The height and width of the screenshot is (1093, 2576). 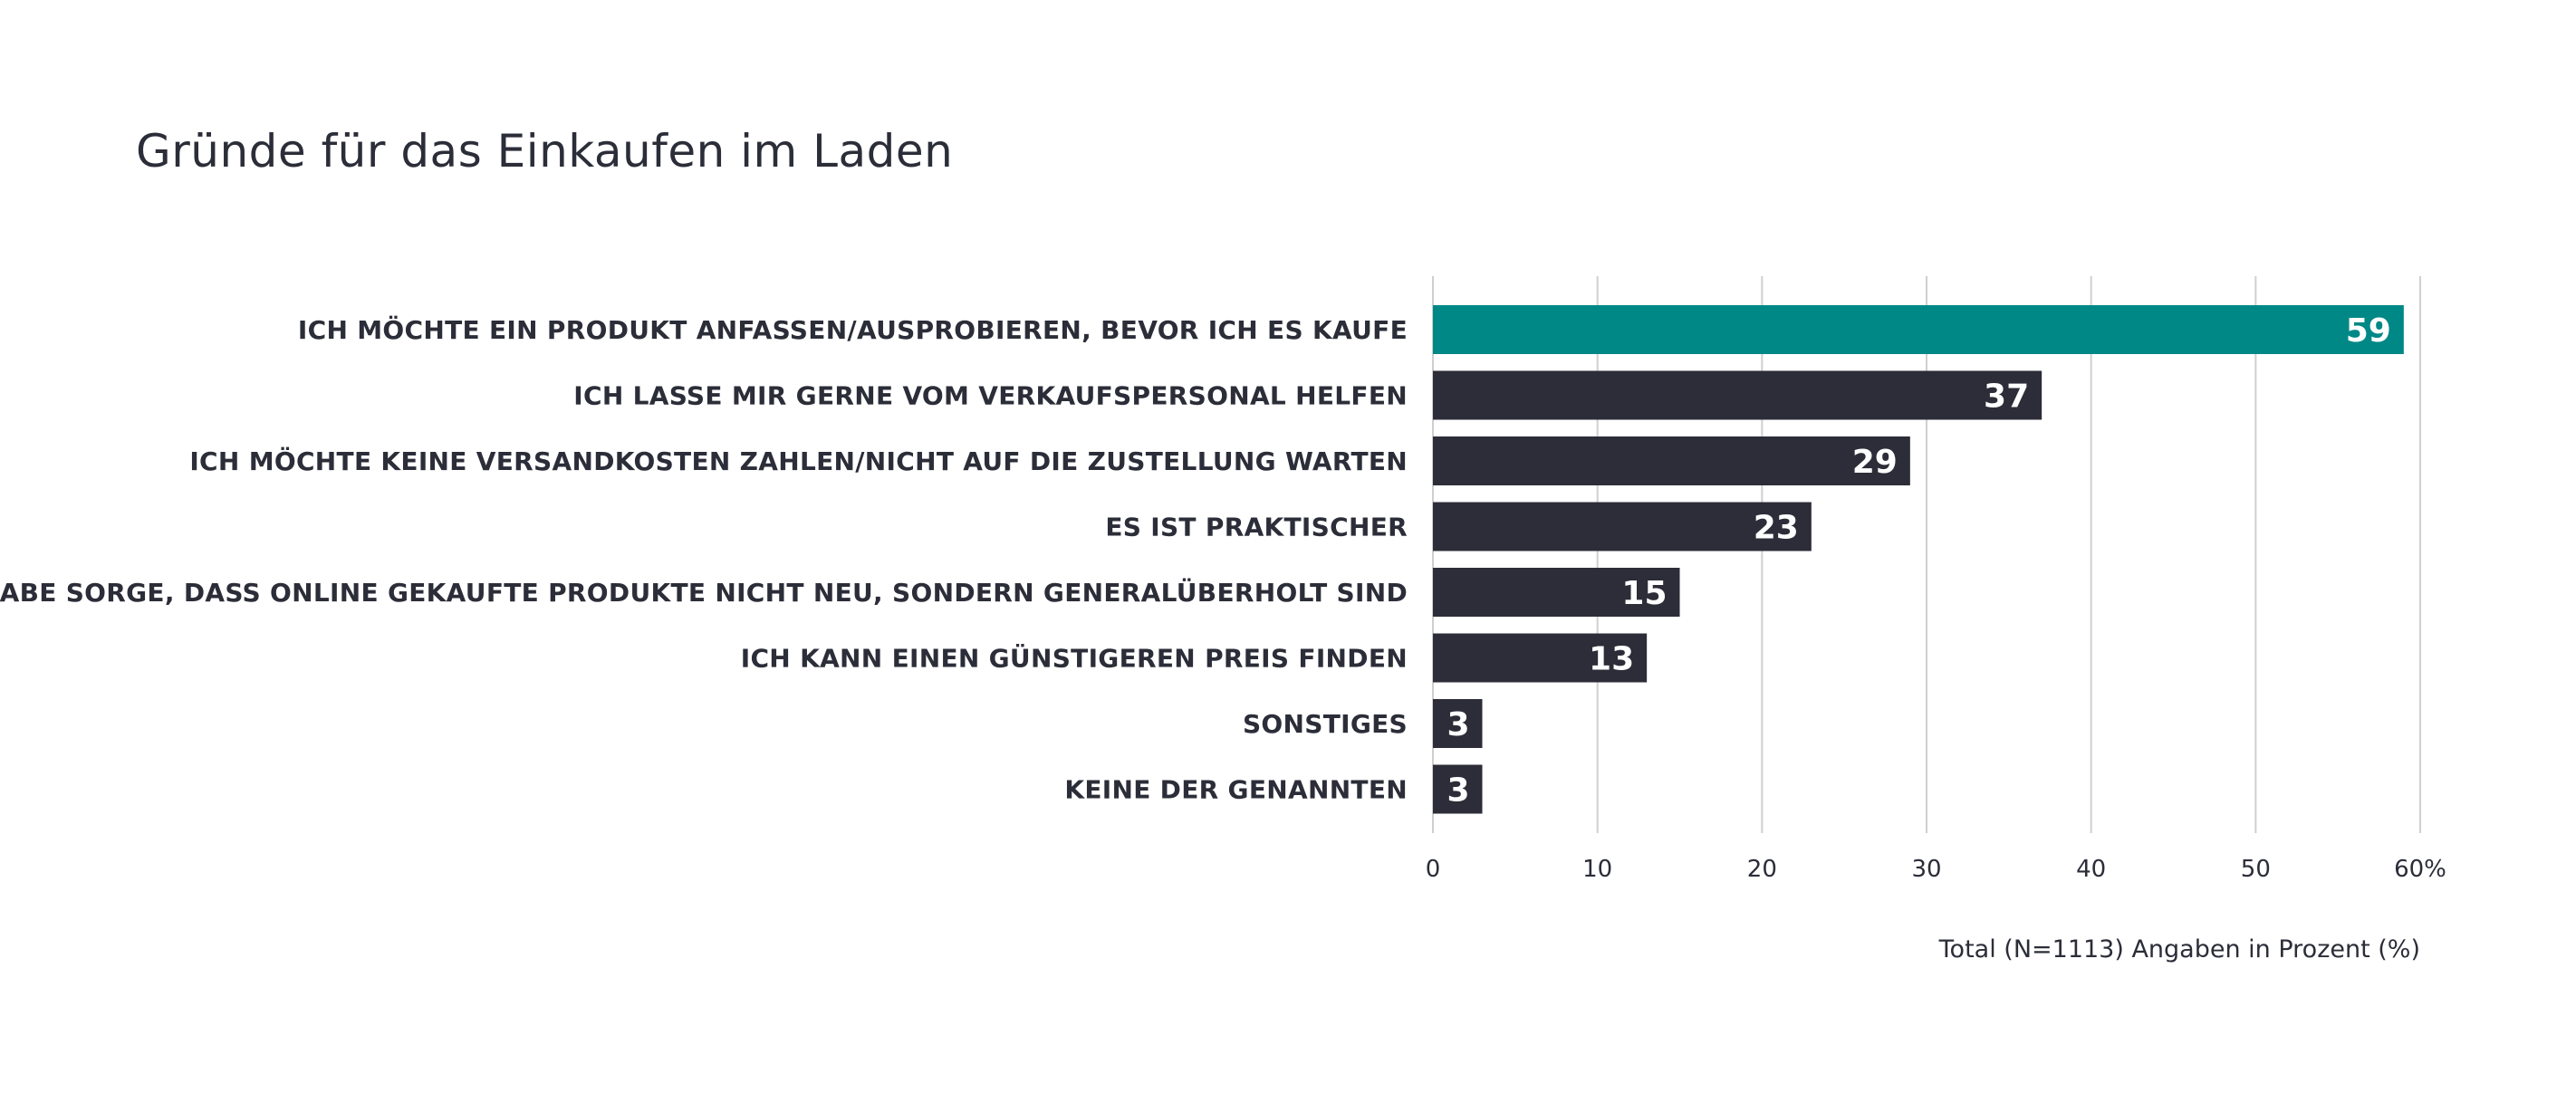 I want to click on category-label-6: SONSTIGES, so click(x=1325, y=724).